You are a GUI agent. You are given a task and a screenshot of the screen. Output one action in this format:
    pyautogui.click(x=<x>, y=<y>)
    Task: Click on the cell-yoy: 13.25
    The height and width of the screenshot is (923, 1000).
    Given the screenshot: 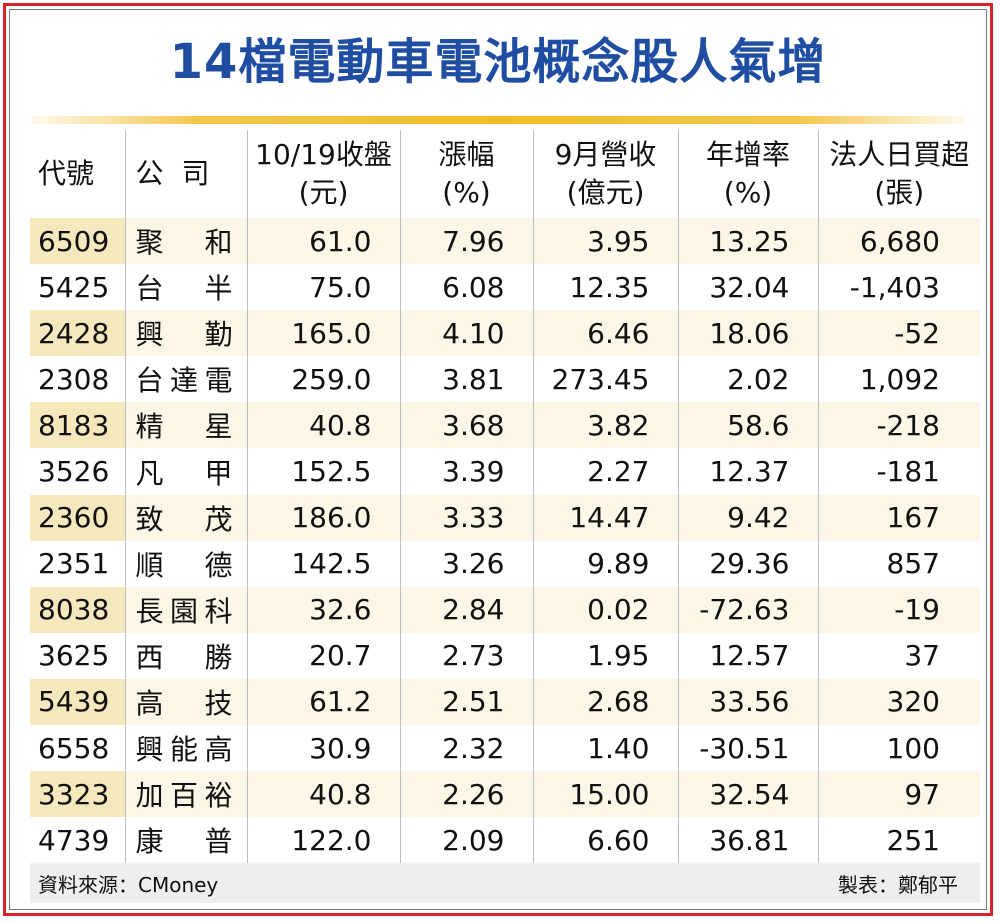 What is the action you would take?
    pyautogui.click(x=748, y=241)
    